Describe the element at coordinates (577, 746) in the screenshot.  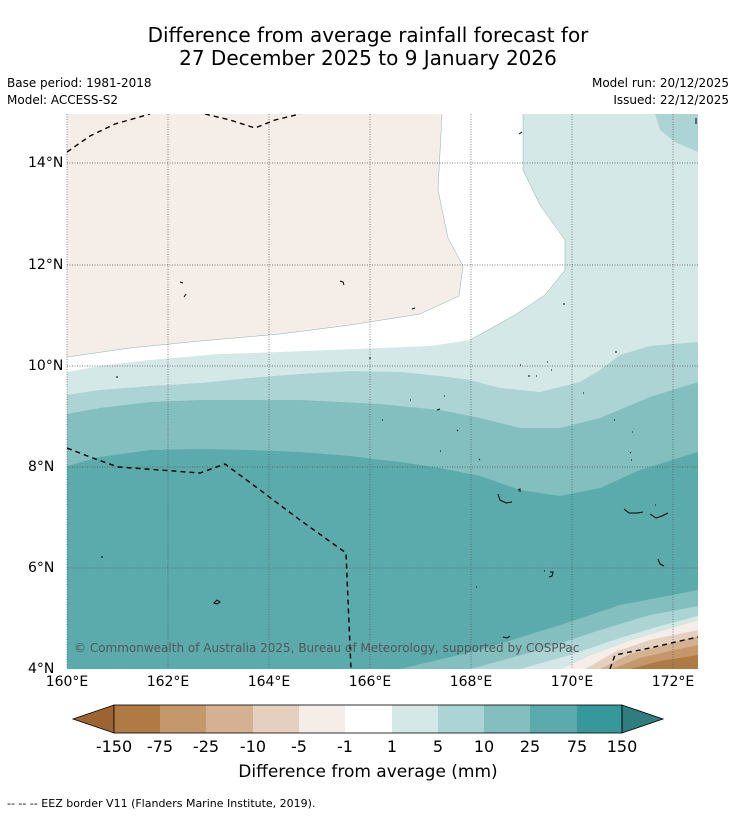
I see `colorbar-label: 75` at that location.